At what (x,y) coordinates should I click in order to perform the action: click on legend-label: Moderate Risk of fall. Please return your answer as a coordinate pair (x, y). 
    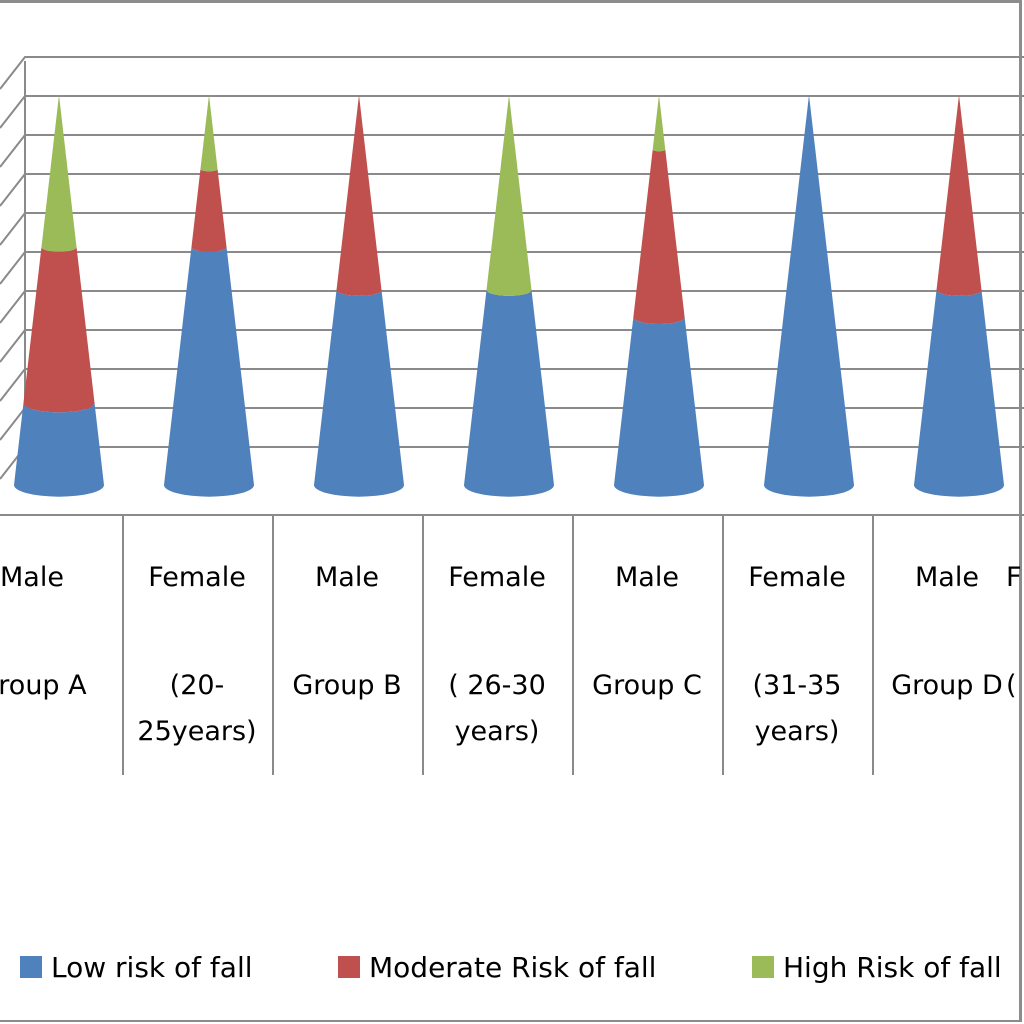
    Looking at the image, I should click on (512, 967).